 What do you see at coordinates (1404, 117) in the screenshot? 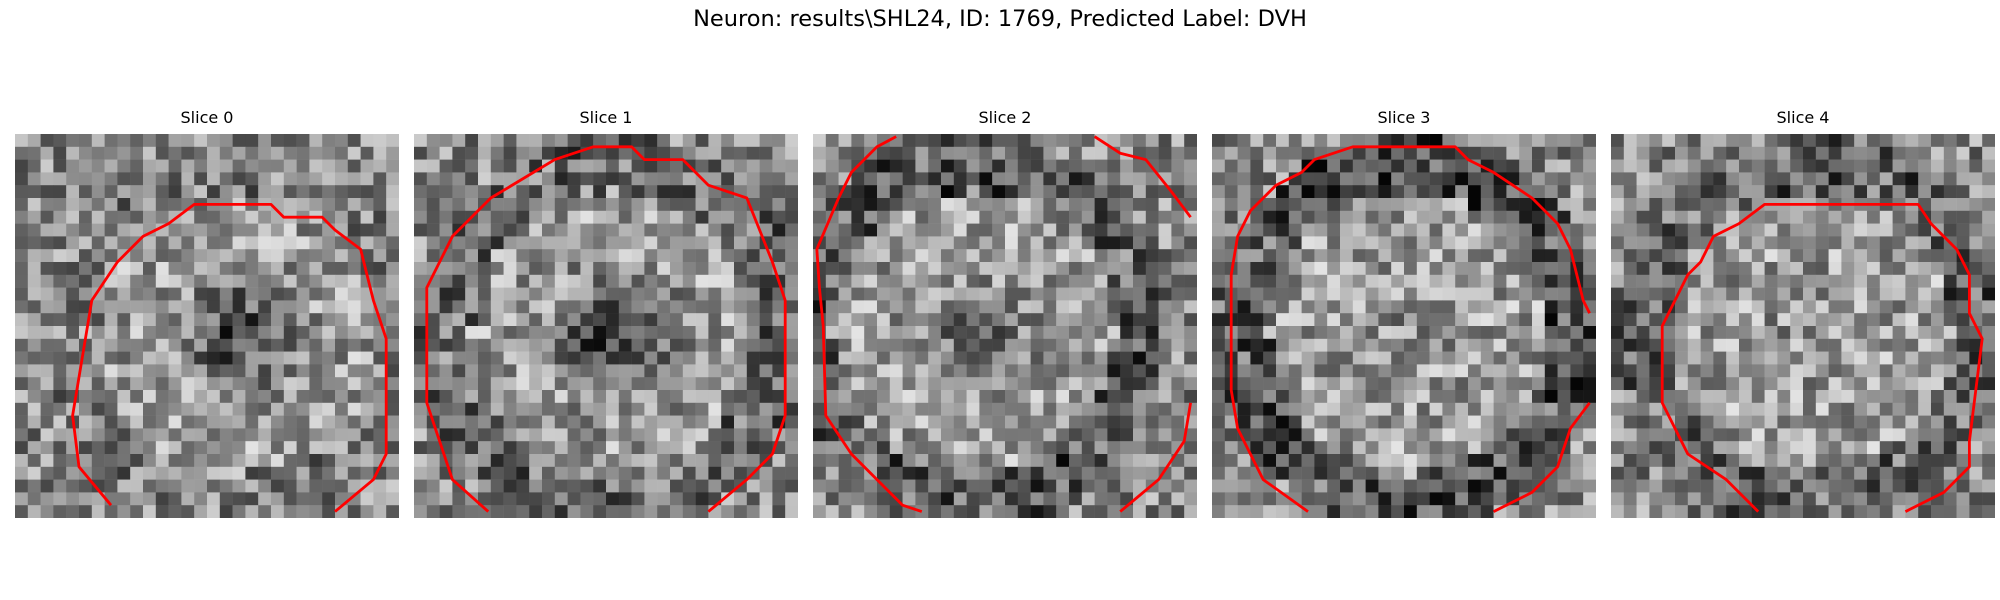
I see `slice-title-3: Slice 3` at bounding box center [1404, 117].